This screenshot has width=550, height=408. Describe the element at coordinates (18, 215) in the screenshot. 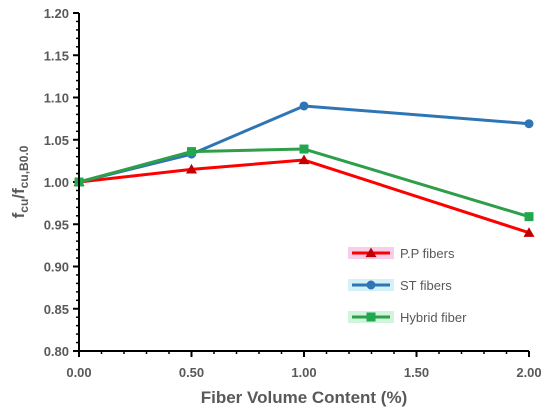

I see `y-axis-title-main: f` at that location.